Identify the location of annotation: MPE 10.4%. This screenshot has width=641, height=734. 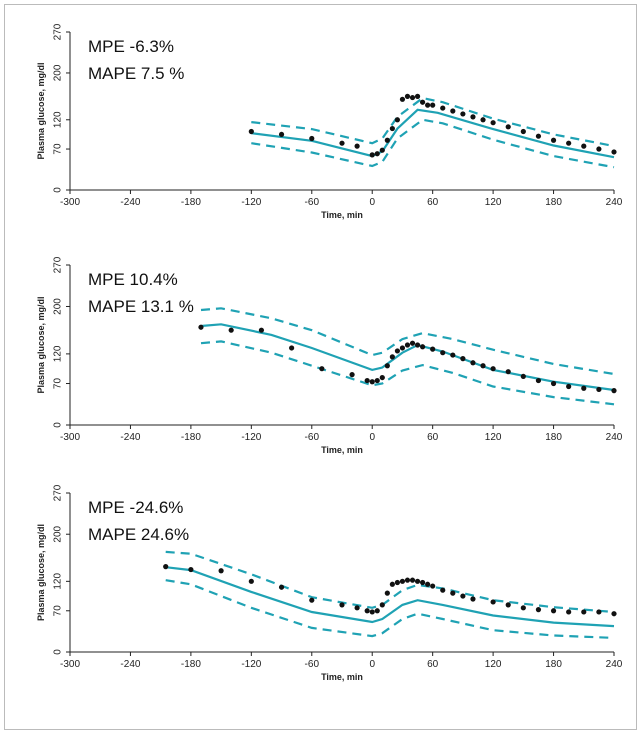
(133, 279).